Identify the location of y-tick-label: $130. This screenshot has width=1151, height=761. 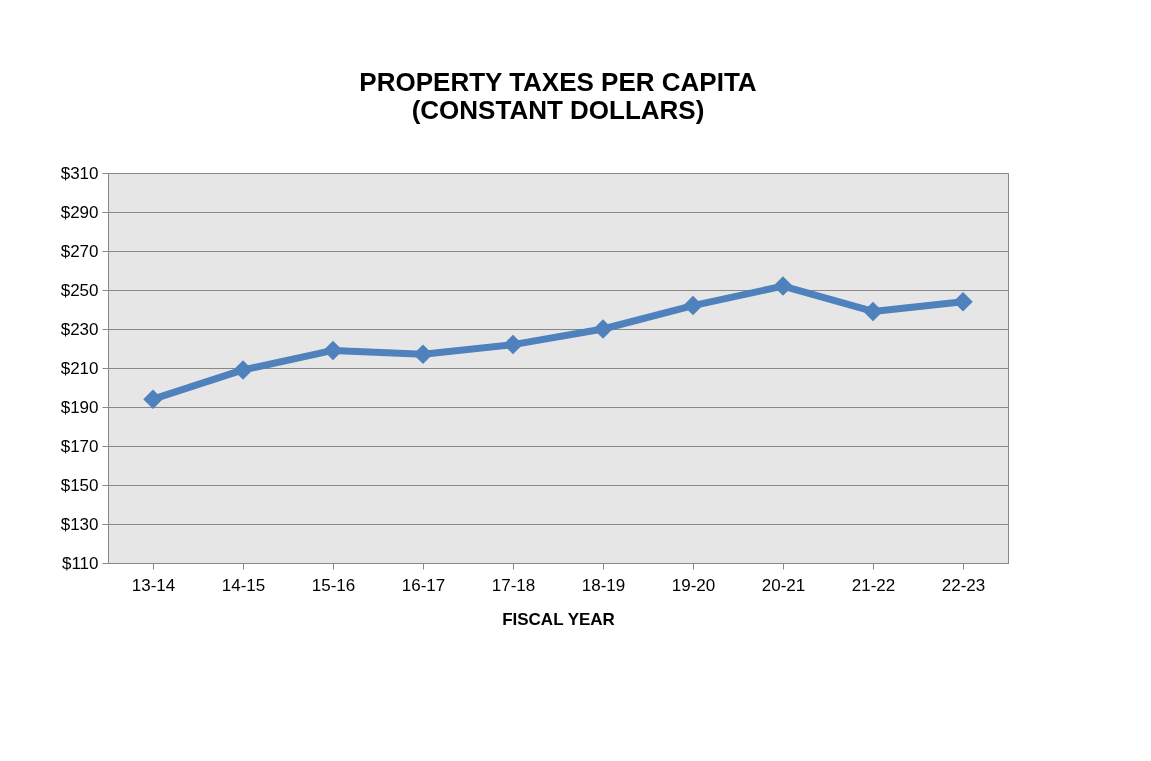
(79, 524).